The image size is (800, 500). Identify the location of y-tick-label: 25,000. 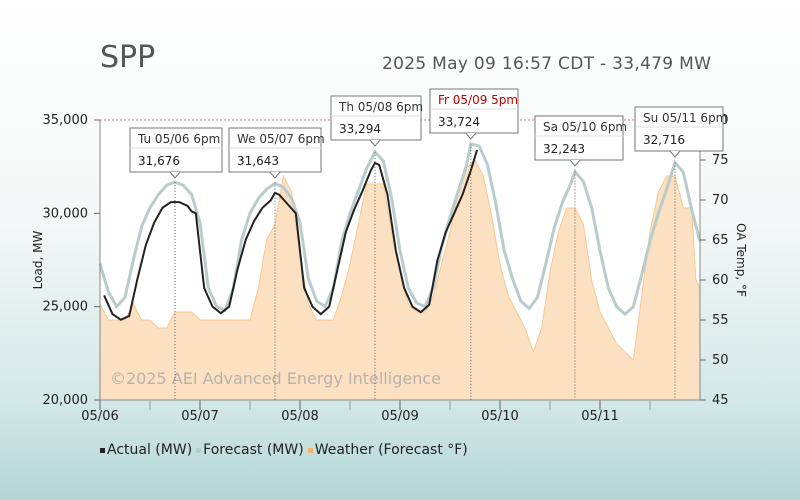
(66, 307).